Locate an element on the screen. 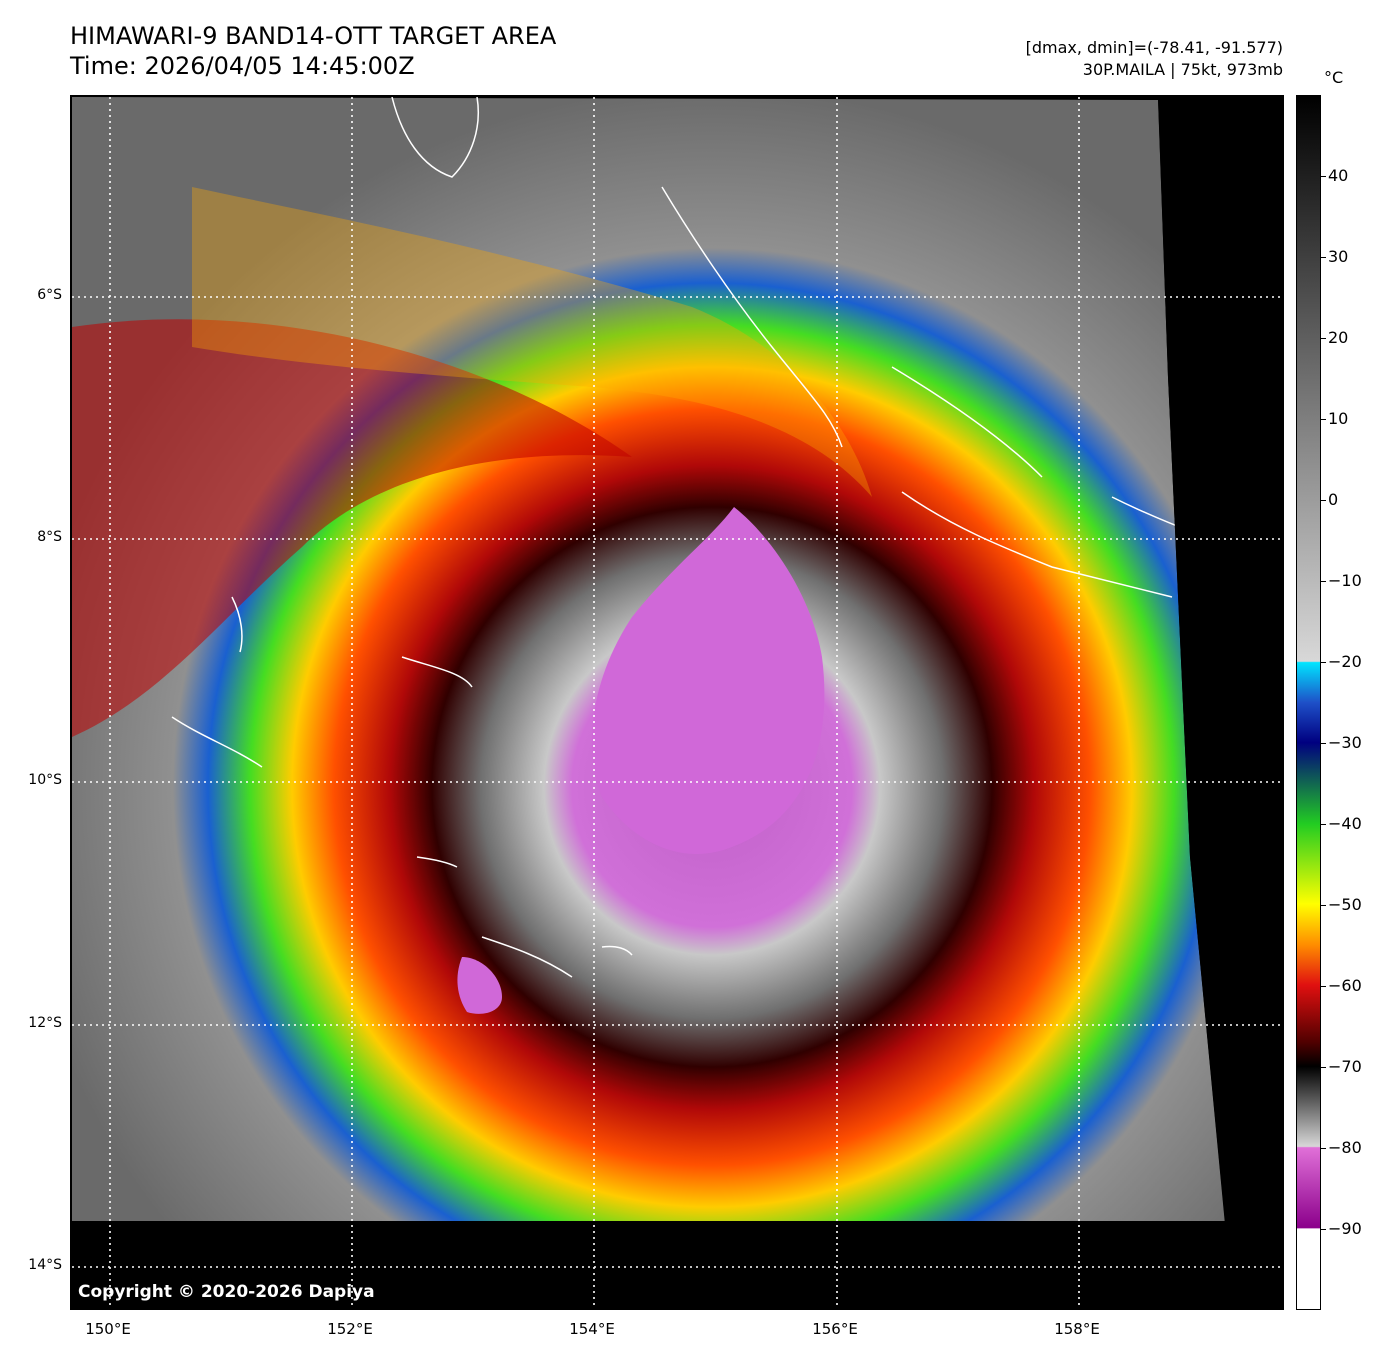 This screenshot has height=1359, width=1388. central-dense-overcast is located at coordinates (708, 680).